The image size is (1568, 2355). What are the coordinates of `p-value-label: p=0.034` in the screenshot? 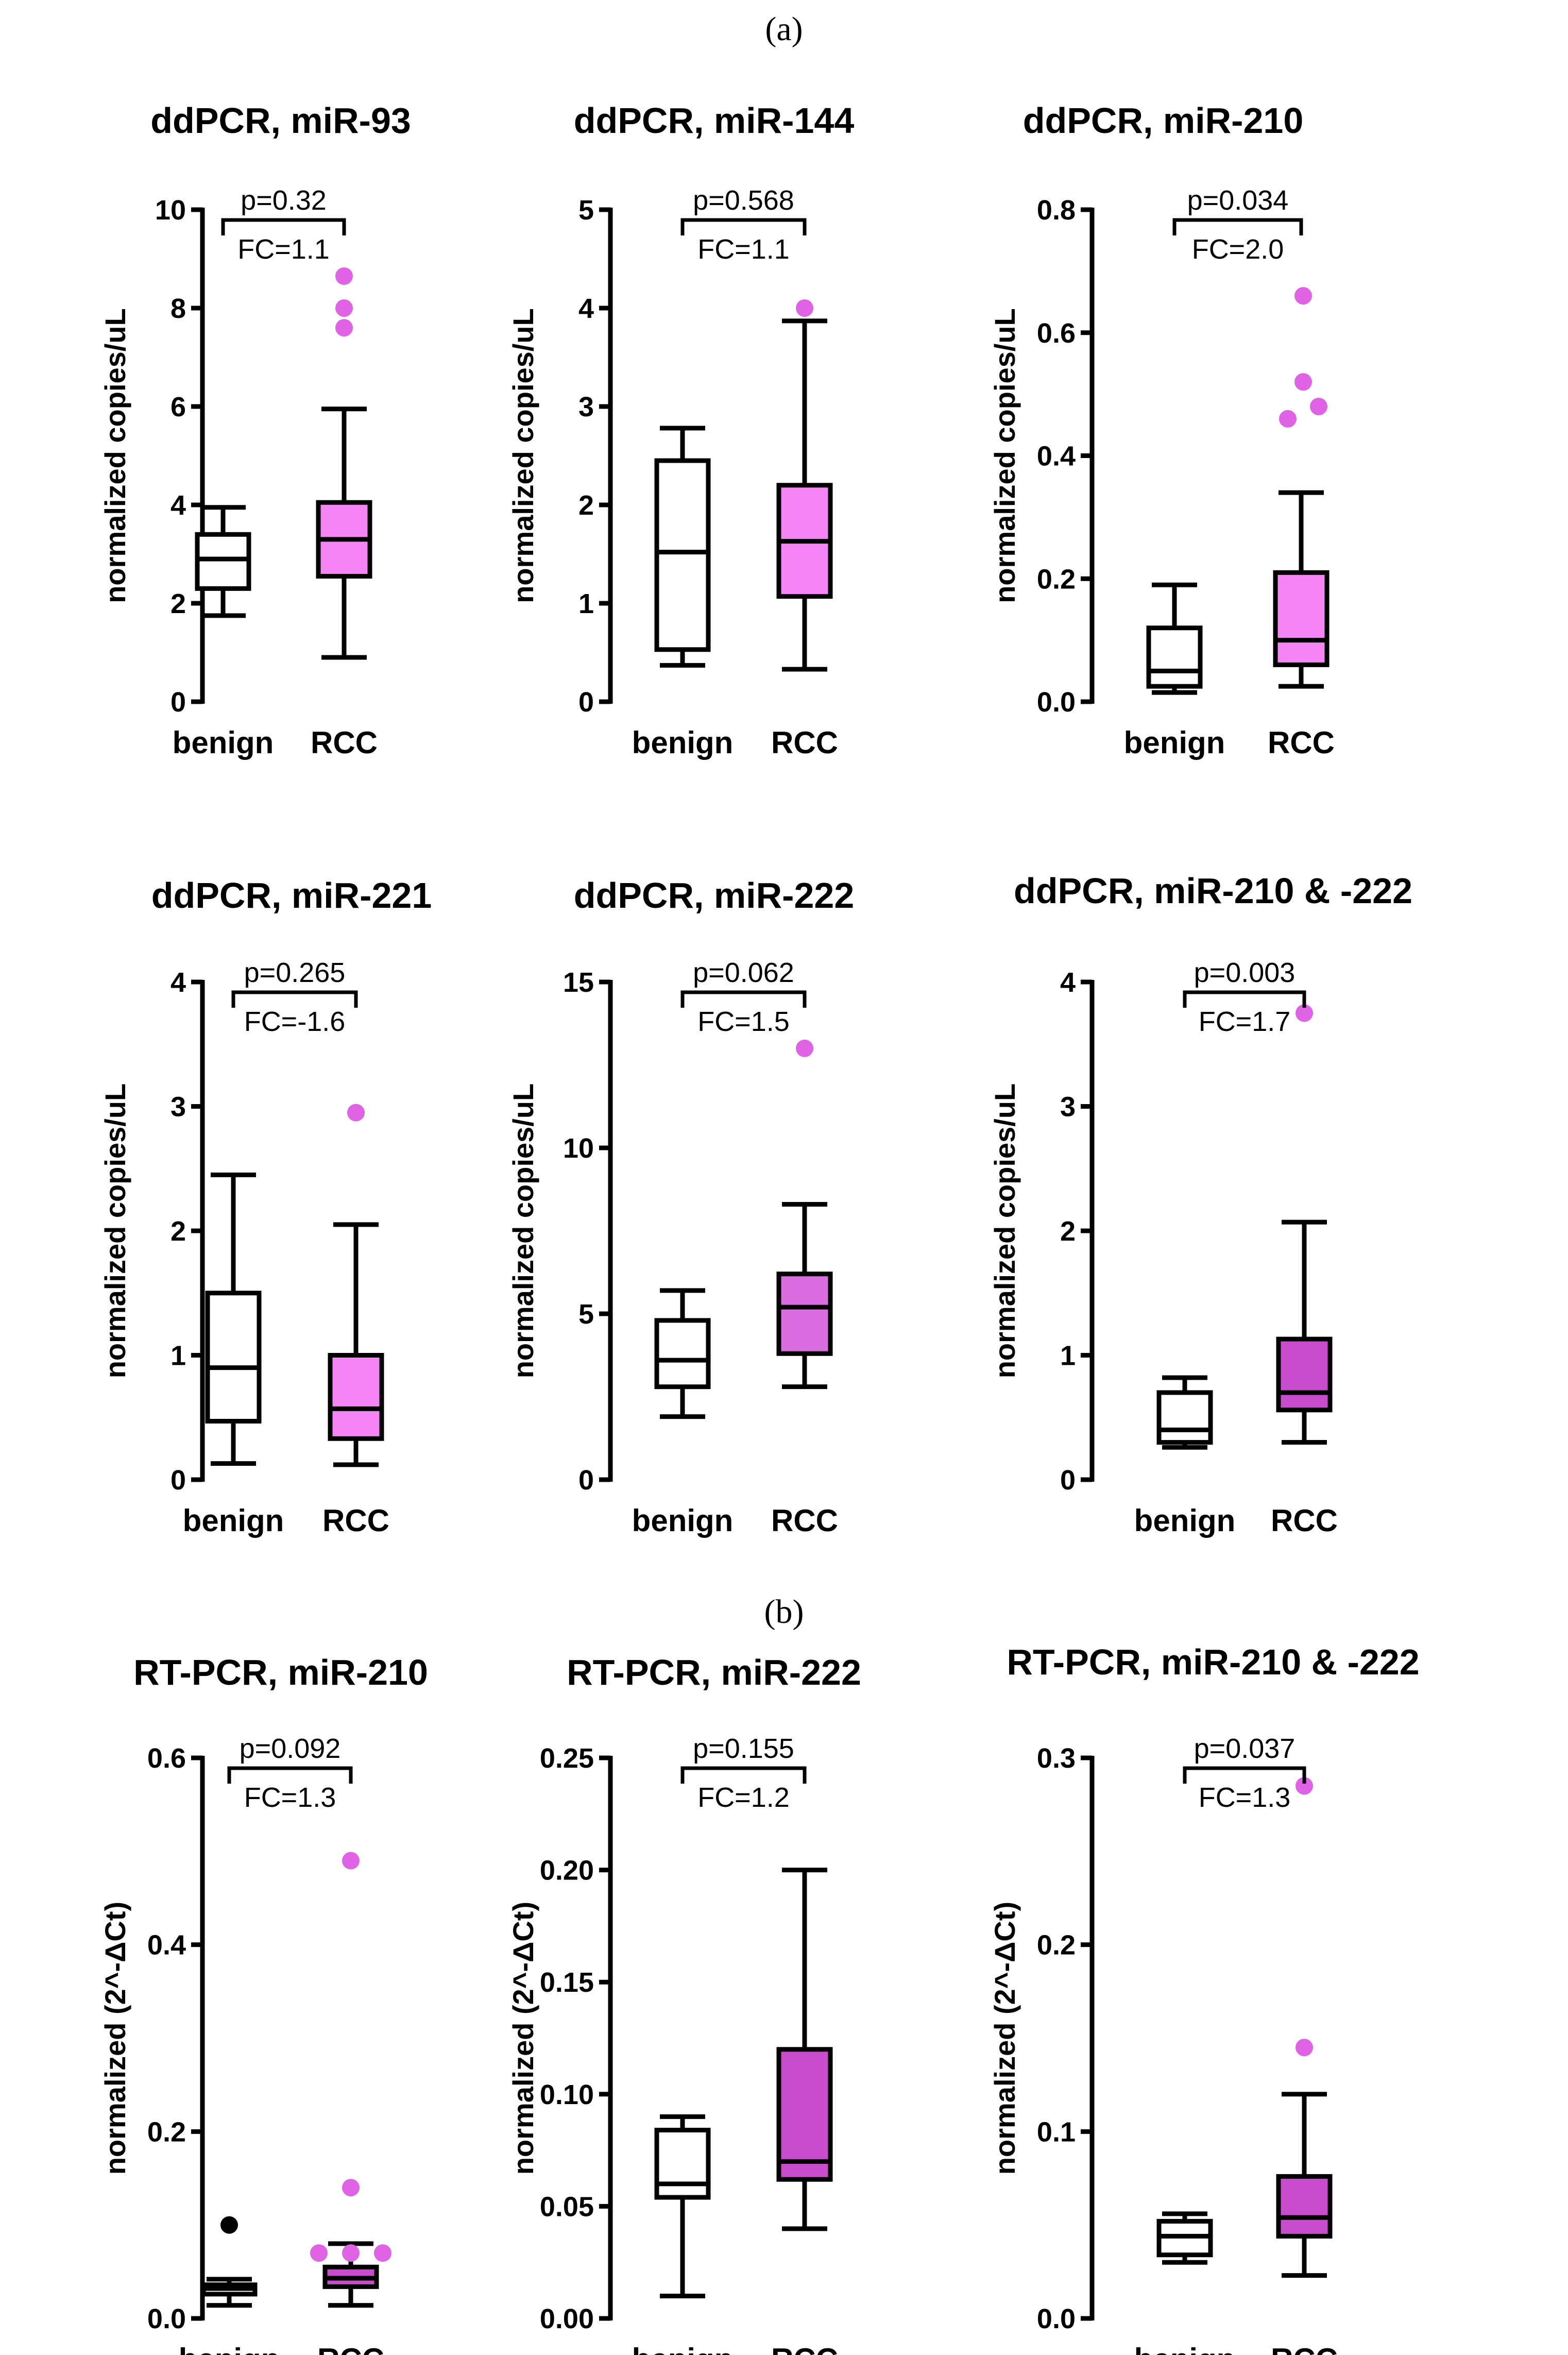 It's located at (1238, 201).